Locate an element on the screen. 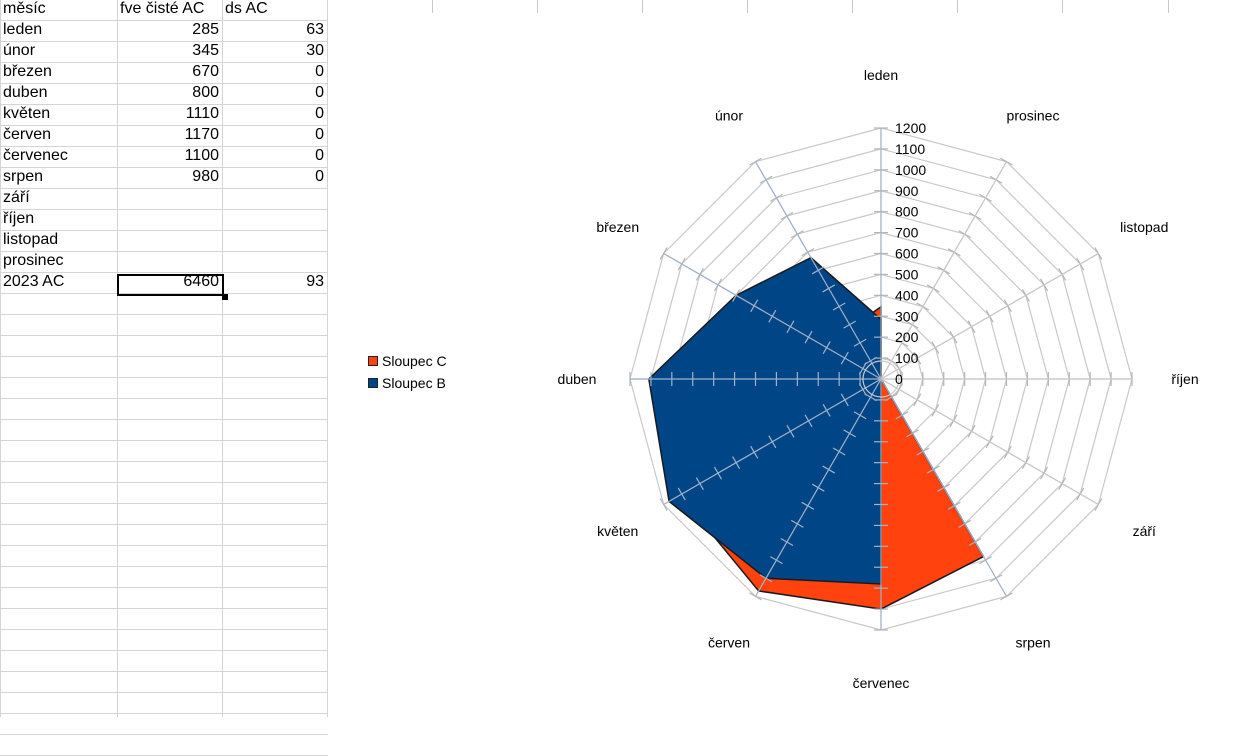  month-cell: prosinec is located at coordinates (33, 260).